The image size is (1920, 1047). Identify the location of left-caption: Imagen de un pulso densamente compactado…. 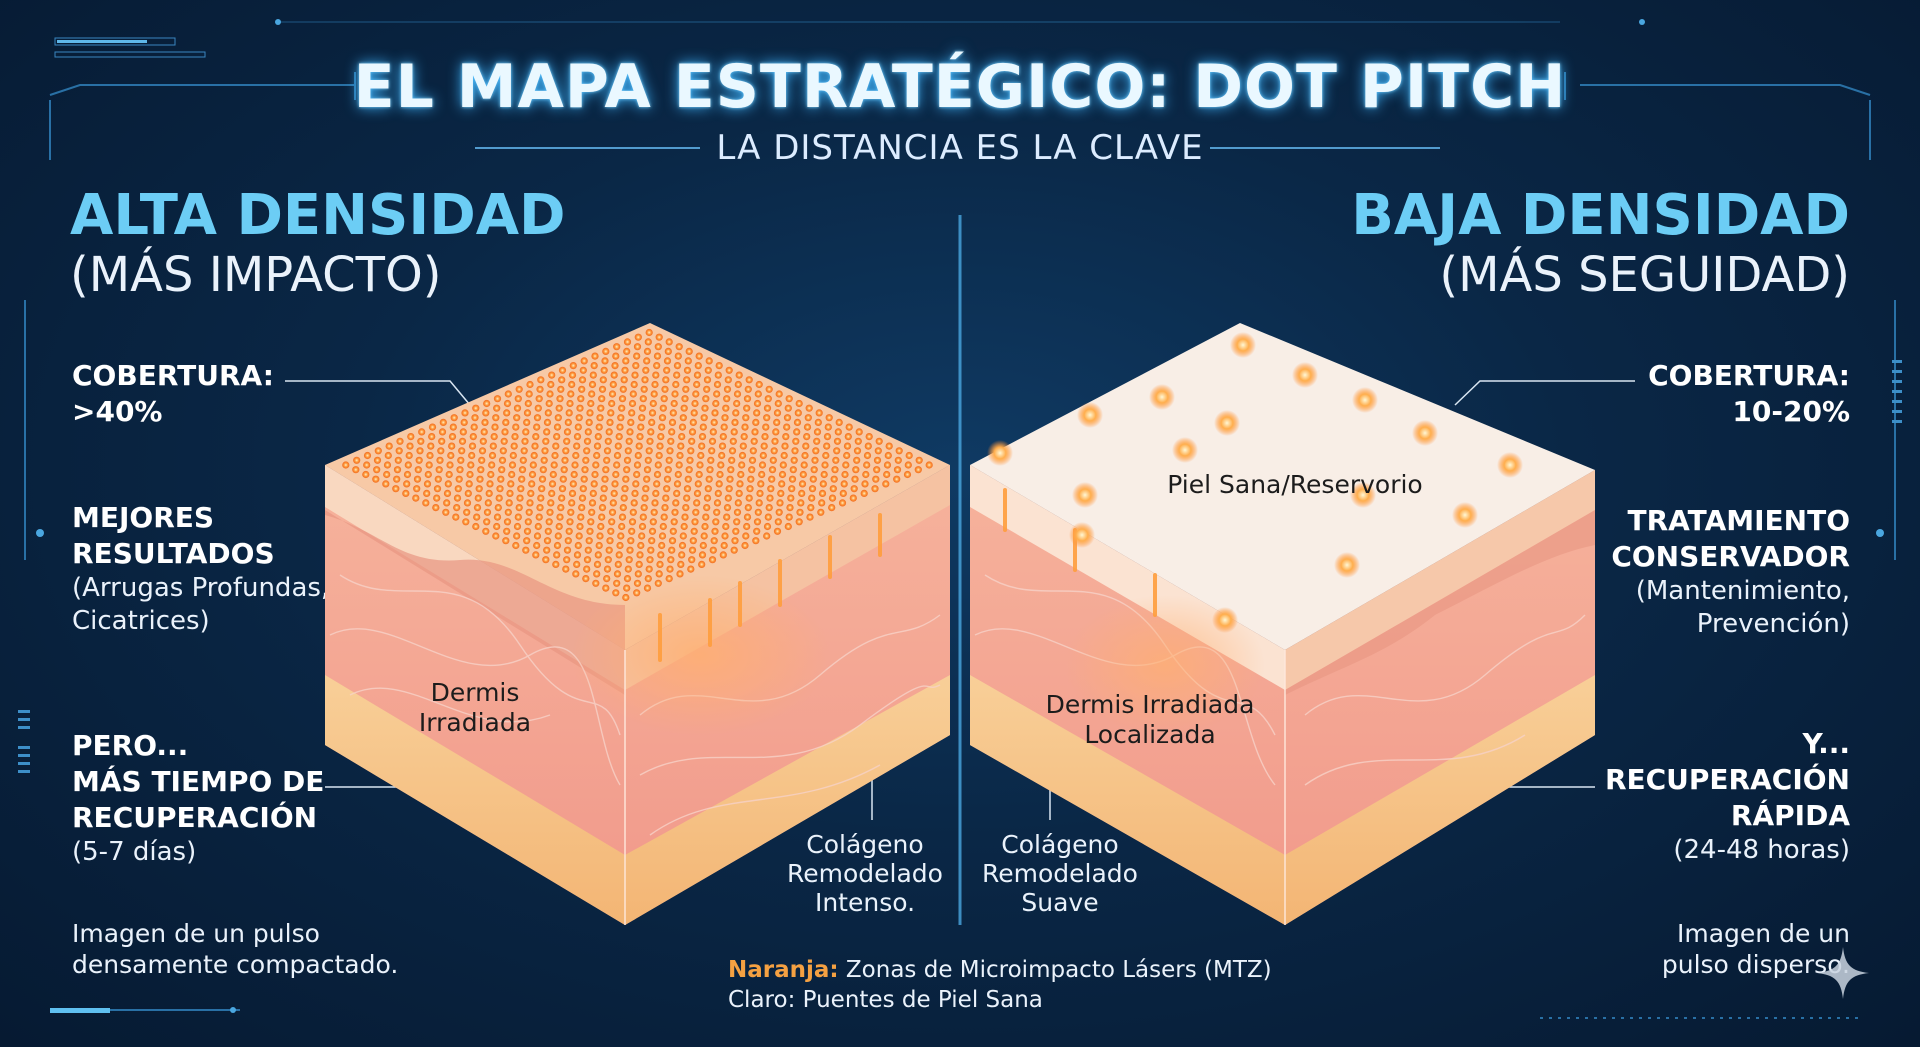
(235, 949).